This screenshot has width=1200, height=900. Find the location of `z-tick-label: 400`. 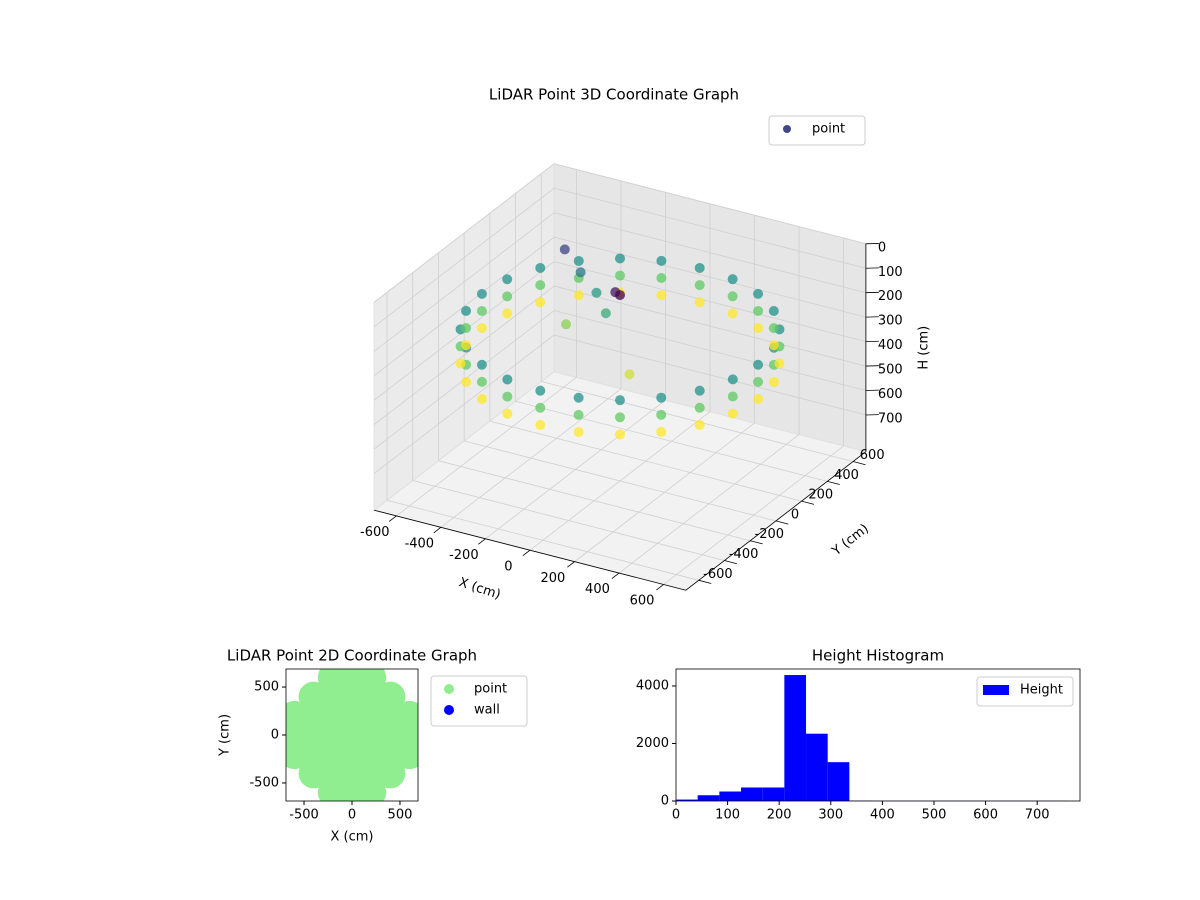

z-tick-label: 400 is located at coordinates (890, 345).